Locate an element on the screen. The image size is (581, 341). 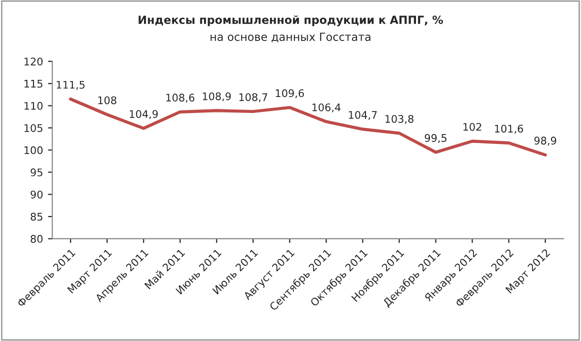
y-tick-label: 120 is located at coordinates (33, 62).